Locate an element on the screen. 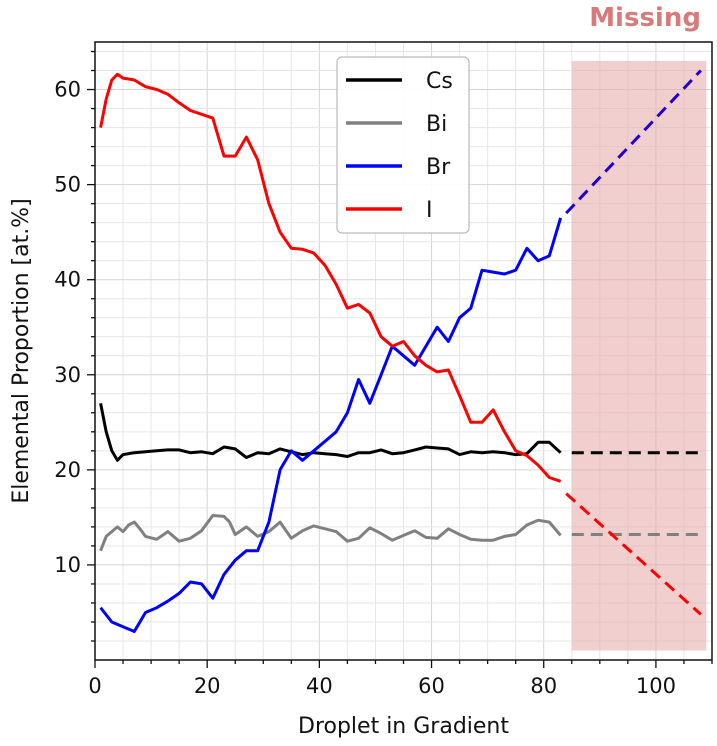  y-tick-label: 20 is located at coordinates (67, 470).